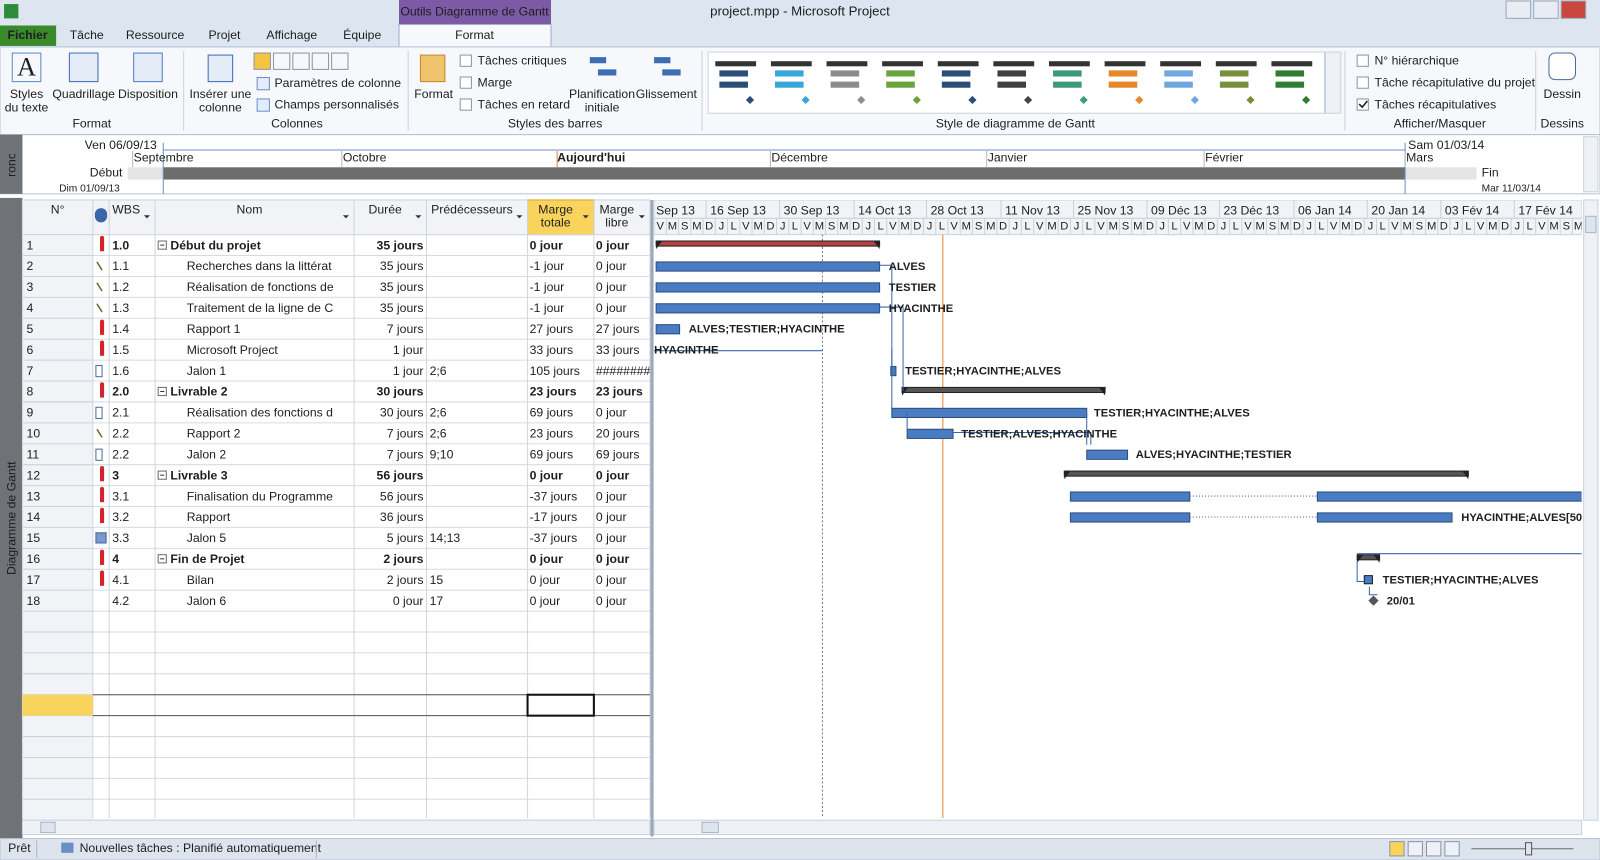 The image size is (1600, 860). What do you see at coordinates (207, 538) in the screenshot?
I see `task-name: Jalon 5` at bounding box center [207, 538].